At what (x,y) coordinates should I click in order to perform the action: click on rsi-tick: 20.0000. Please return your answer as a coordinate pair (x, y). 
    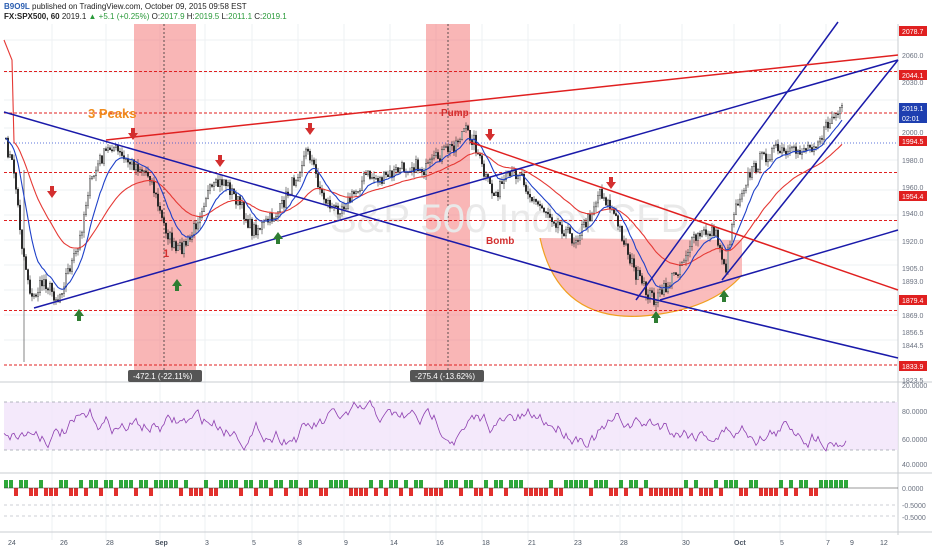
    Looking at the image, I should click on (914, 386).